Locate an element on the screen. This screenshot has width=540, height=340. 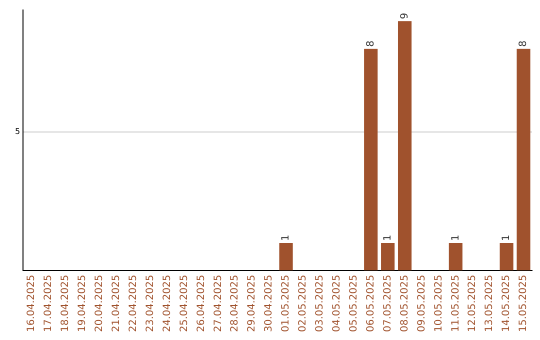
x-tick-label: 07.05.2025 is located at coordinates (388, 303).